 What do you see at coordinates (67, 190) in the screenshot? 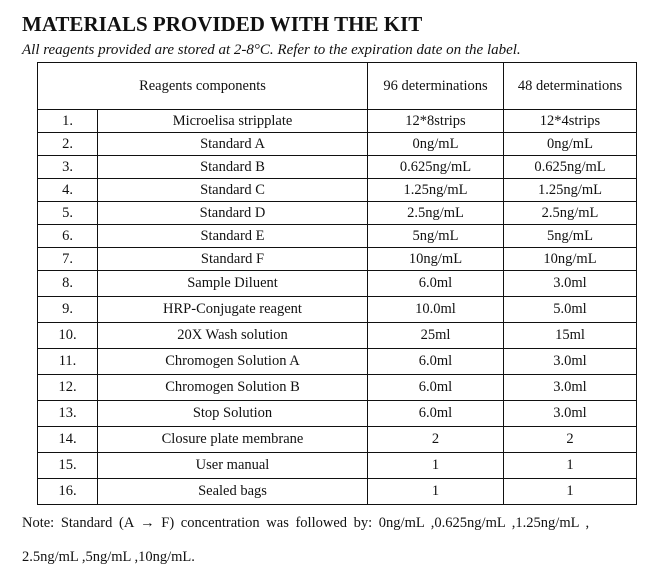
I see `row-number: 4.` at bounding box center [67, 190].